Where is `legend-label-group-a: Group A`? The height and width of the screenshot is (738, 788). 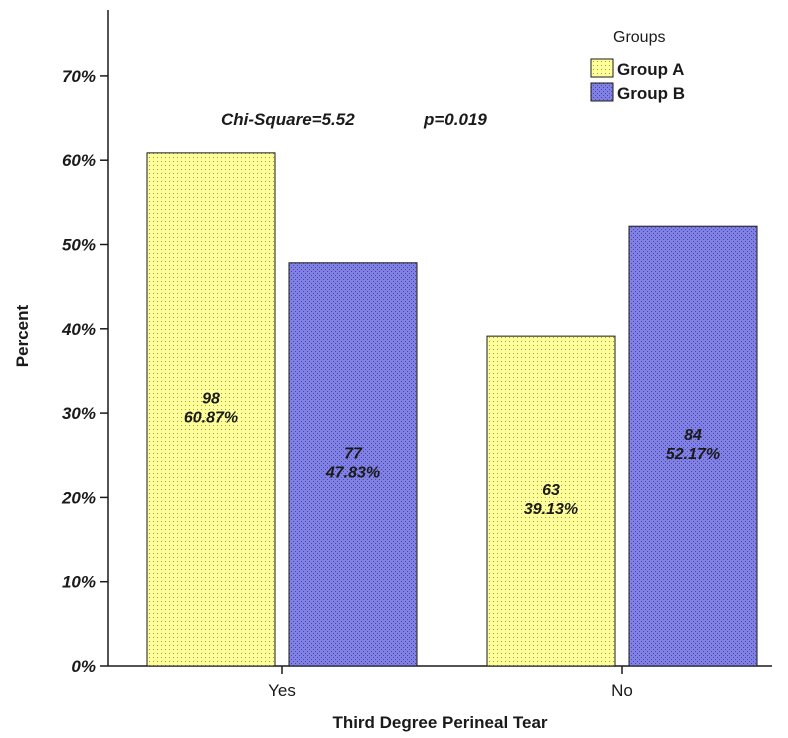
legend-label-group-a: Group A is located at coordinates (650, 69).